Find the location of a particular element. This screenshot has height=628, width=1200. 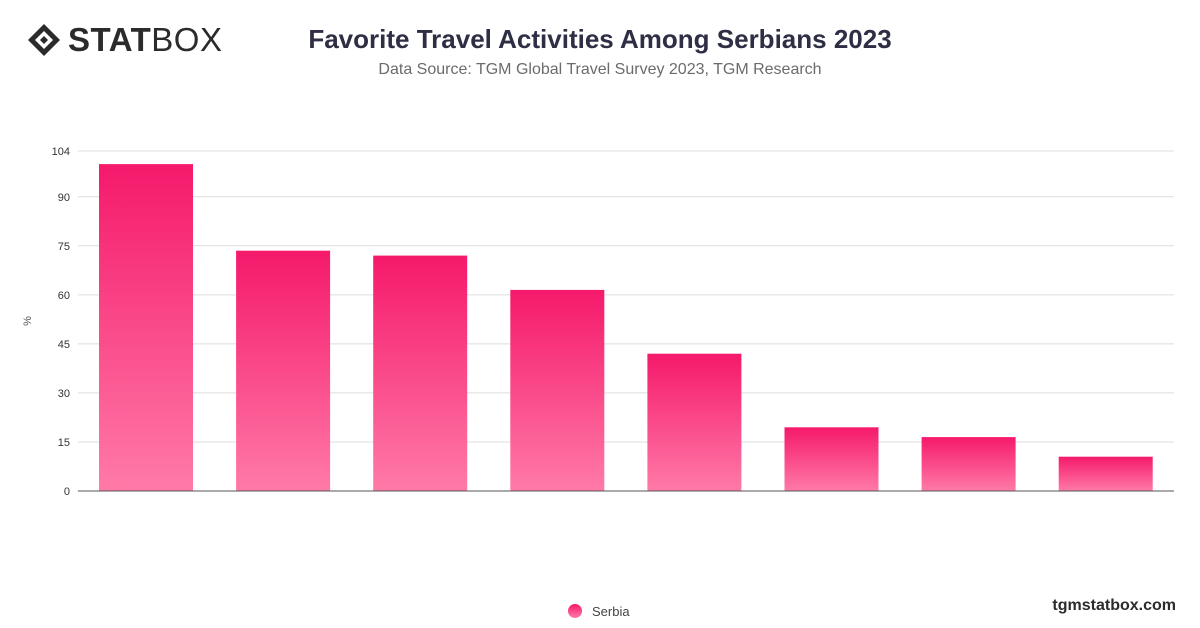

logo-word-bold: STAT is located at coordinates (110, 39).